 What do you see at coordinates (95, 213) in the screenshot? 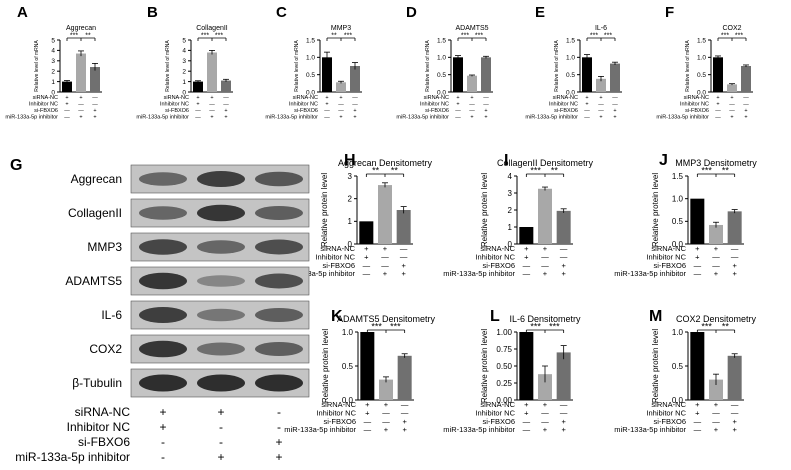
I see `band-label: CollagenII` at bounding box center [95, 213].